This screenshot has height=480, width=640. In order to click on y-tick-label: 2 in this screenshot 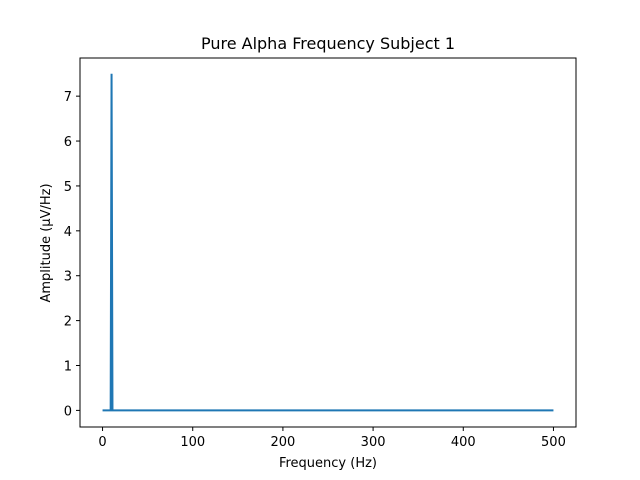, I will do `click(68, 322)`.